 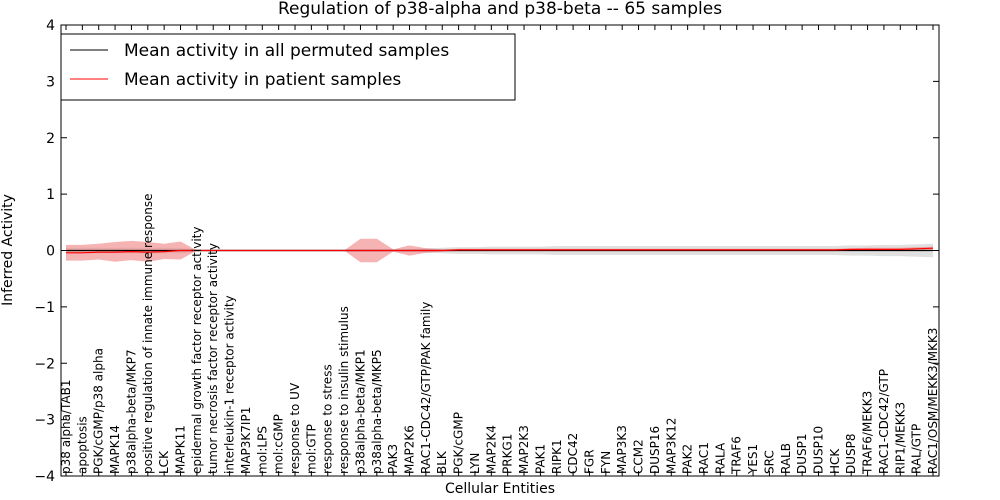 What do you see at coordinates (82, 445) in the screenshot?
I see `category-label: apoptosis` at bounding box center [82, 445].